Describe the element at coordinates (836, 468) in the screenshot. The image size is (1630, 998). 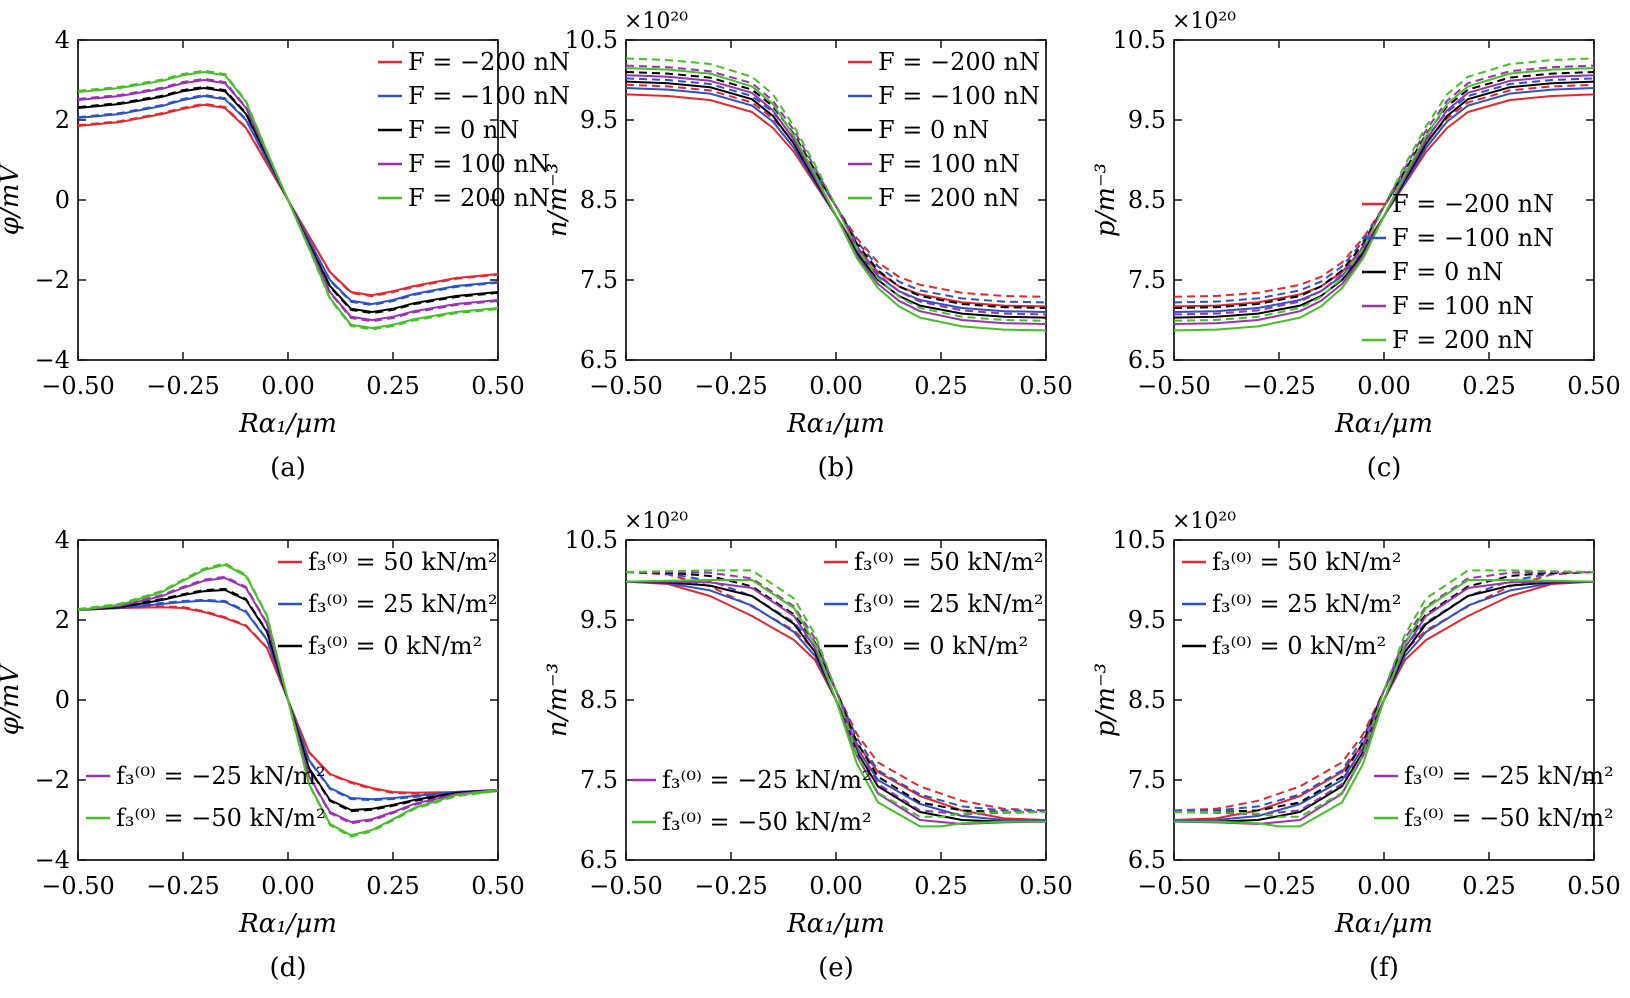
I see `panel-caption: (b)` at that location.